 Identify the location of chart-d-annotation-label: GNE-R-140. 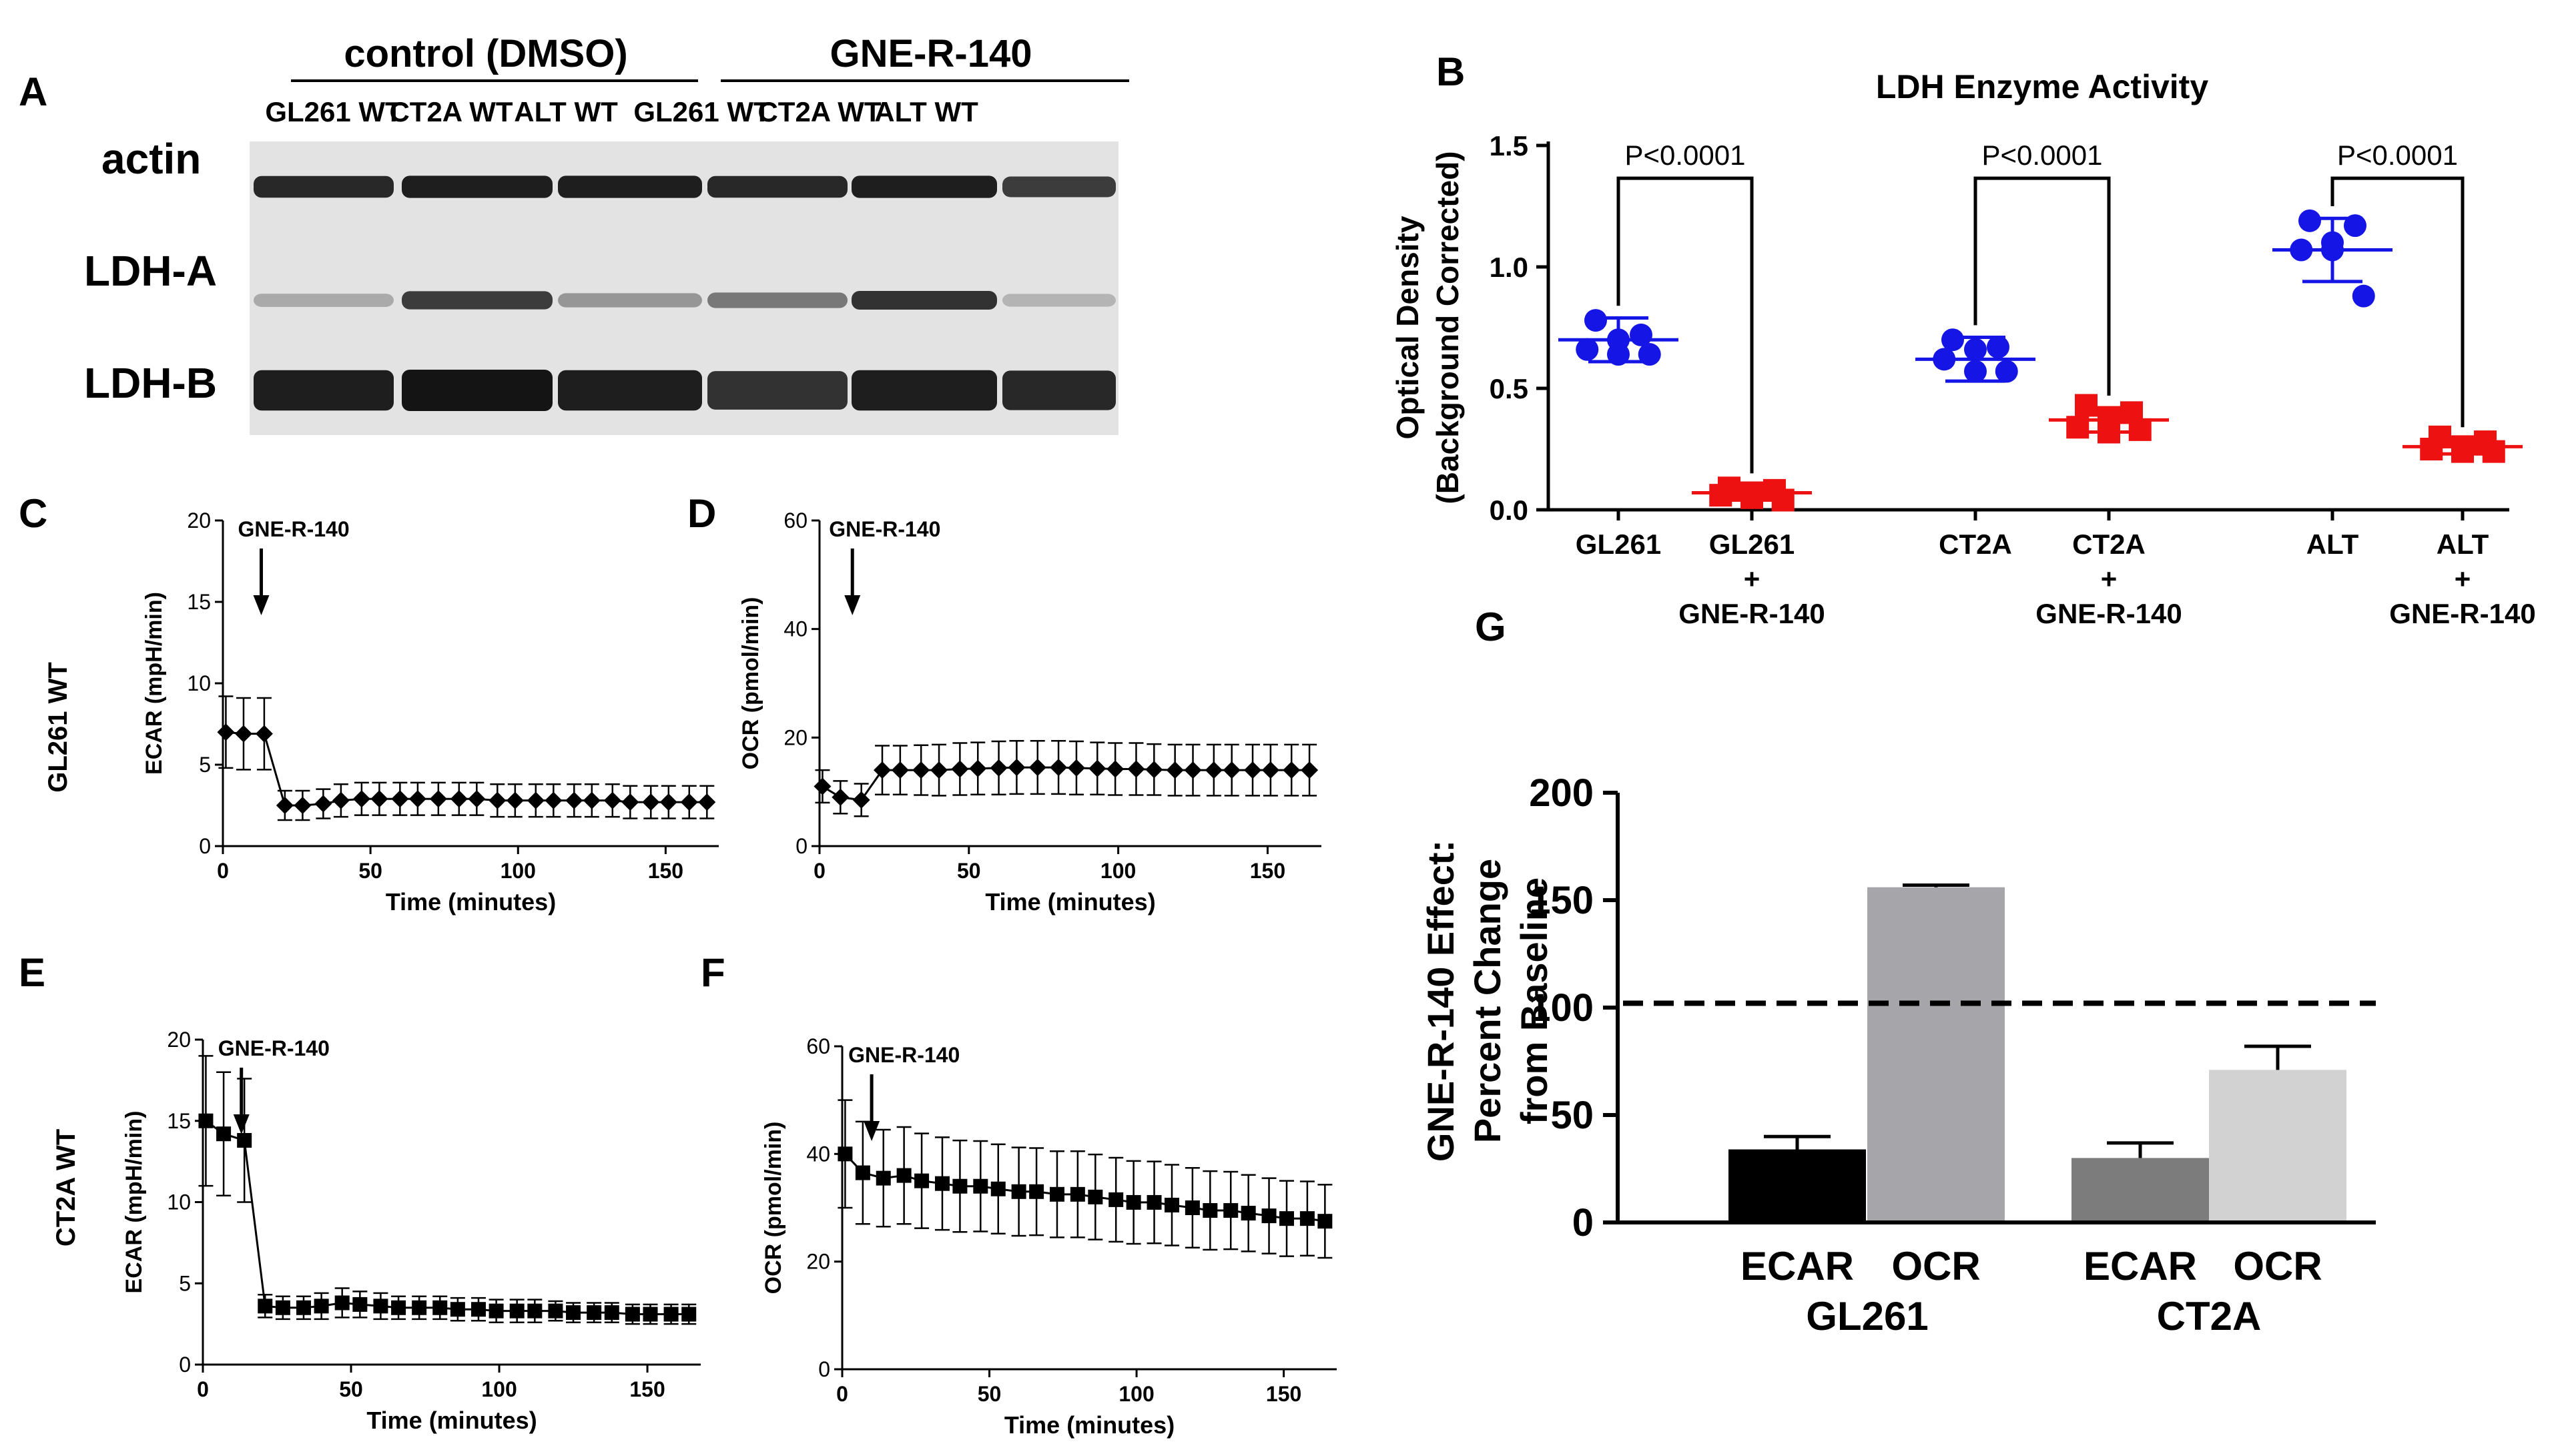
(884, 529).